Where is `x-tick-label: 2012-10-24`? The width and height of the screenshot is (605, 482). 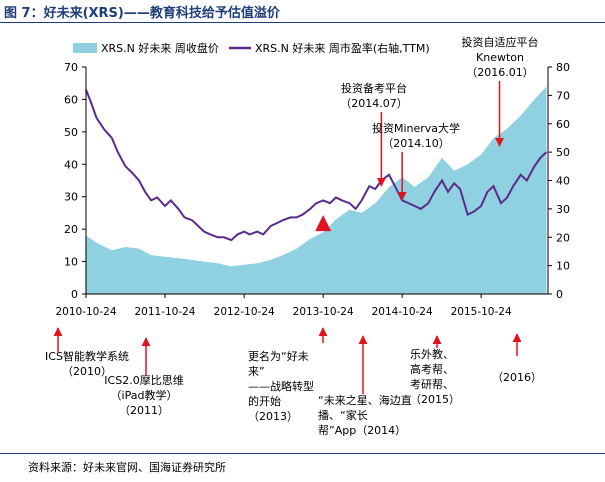
x-tick-label: 2012-10-24 is located at coordinates (244, 312).